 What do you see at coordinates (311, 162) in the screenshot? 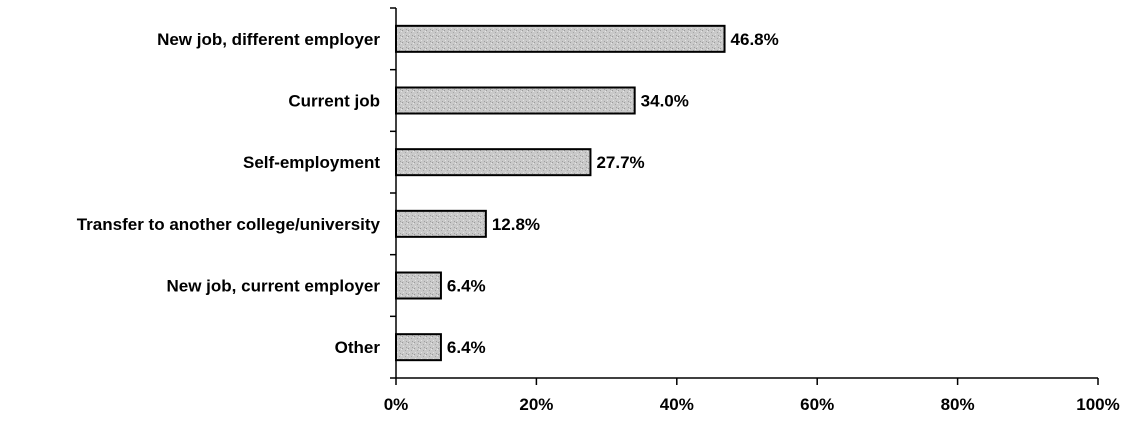
I see `category-label: Self-employment` at bounding box center [311, 162].